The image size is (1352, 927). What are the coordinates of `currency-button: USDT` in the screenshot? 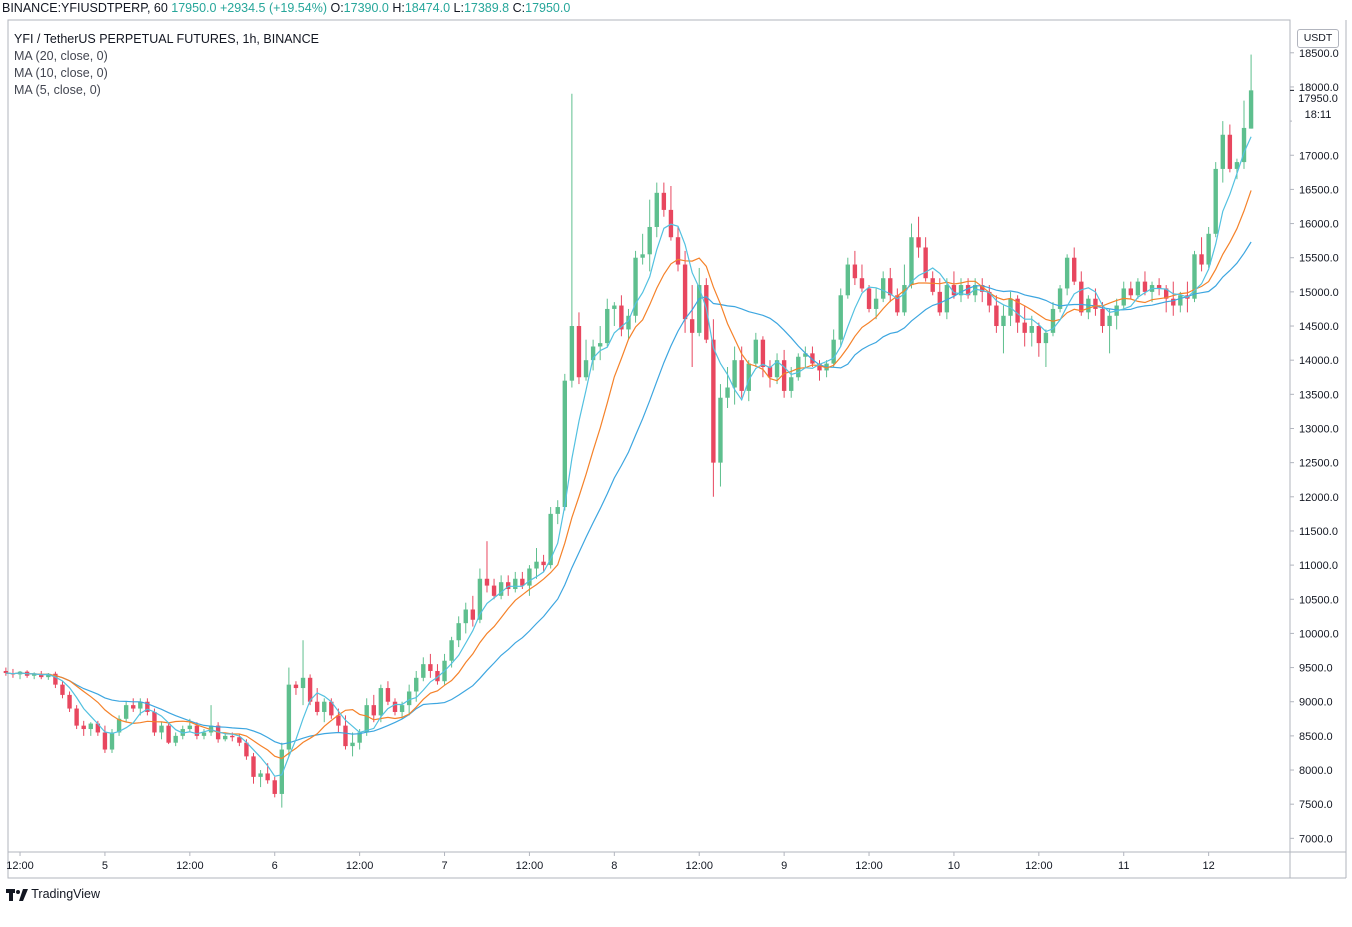 It's located at (1318, 38).